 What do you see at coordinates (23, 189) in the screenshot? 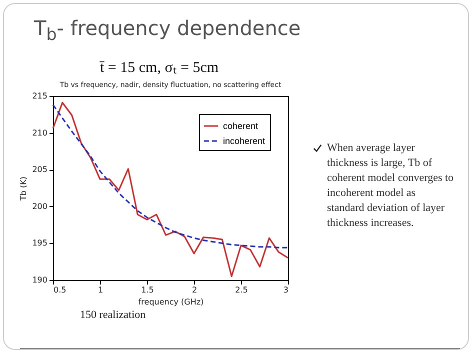
I see `y-axis-title: Tb (K)` at bounding box center [23, 189].